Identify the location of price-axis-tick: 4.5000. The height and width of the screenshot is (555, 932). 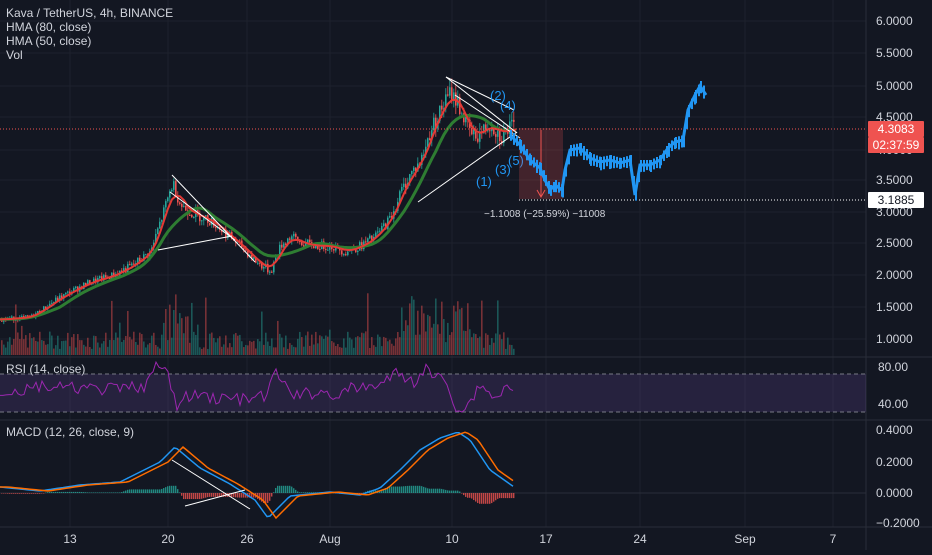
(894, 117).